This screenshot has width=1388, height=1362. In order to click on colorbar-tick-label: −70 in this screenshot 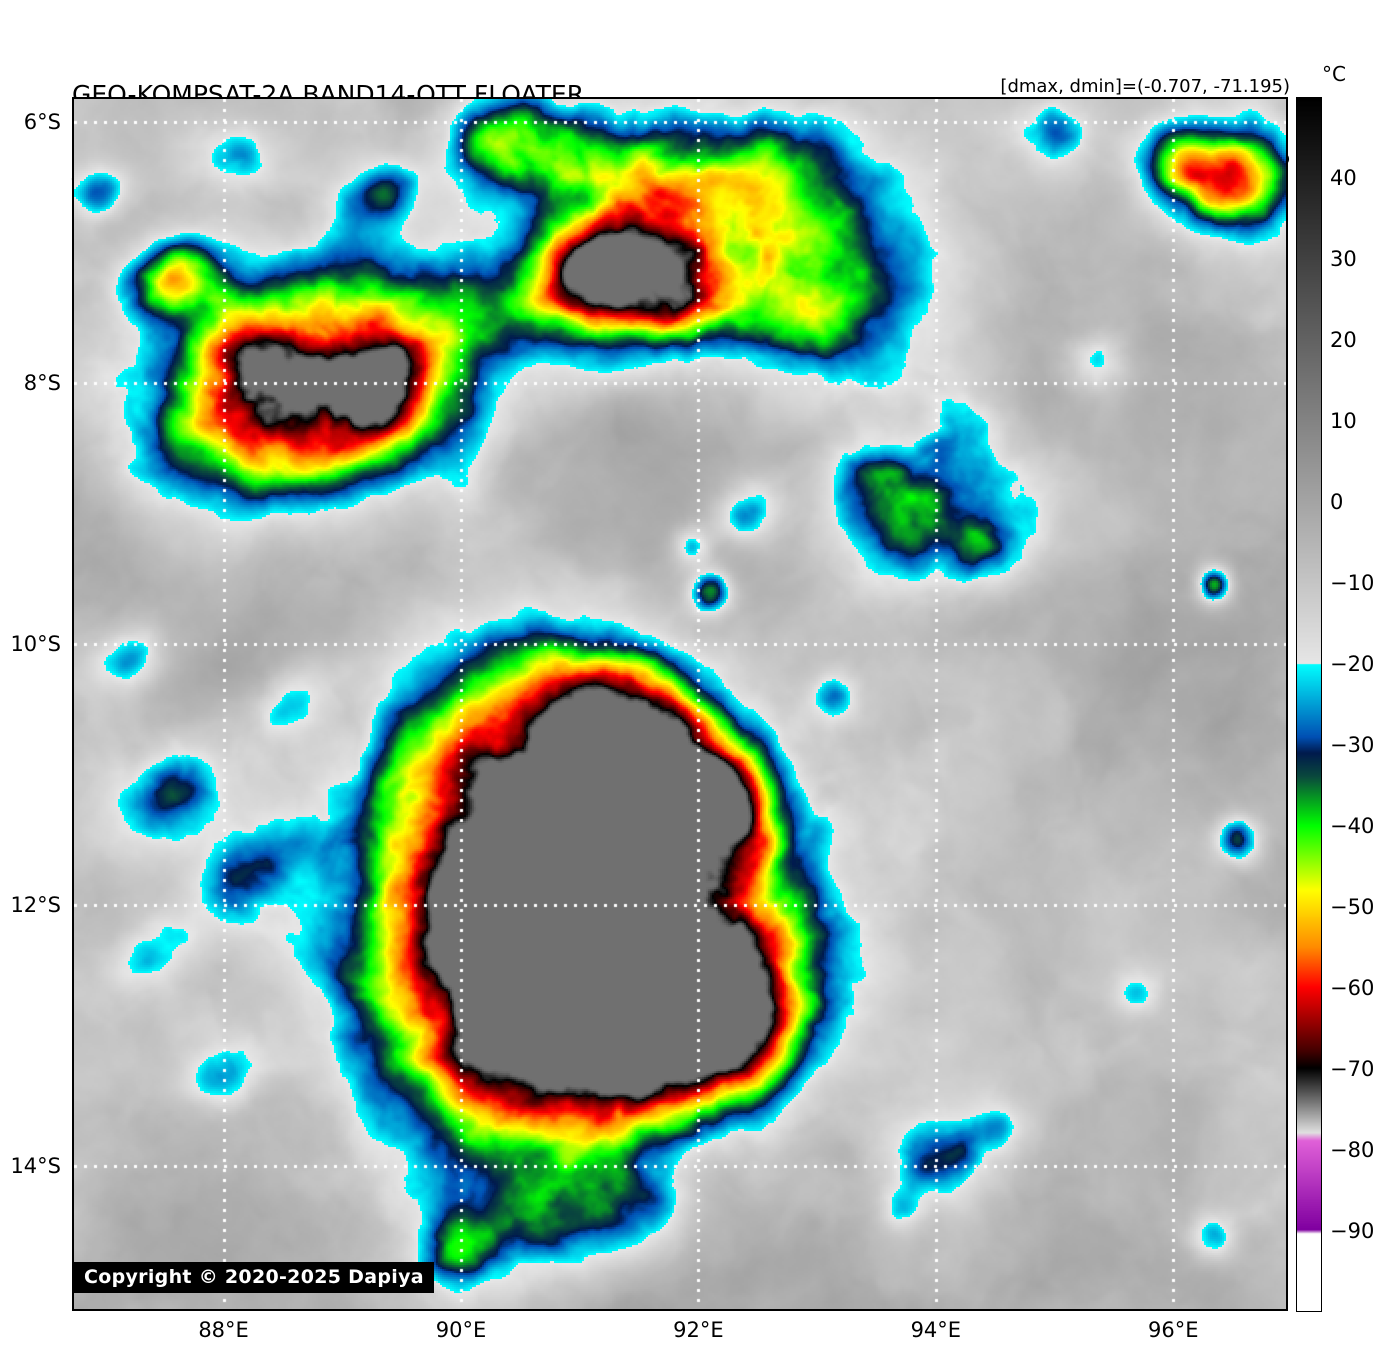, I will do `click(1352, 1069)`.